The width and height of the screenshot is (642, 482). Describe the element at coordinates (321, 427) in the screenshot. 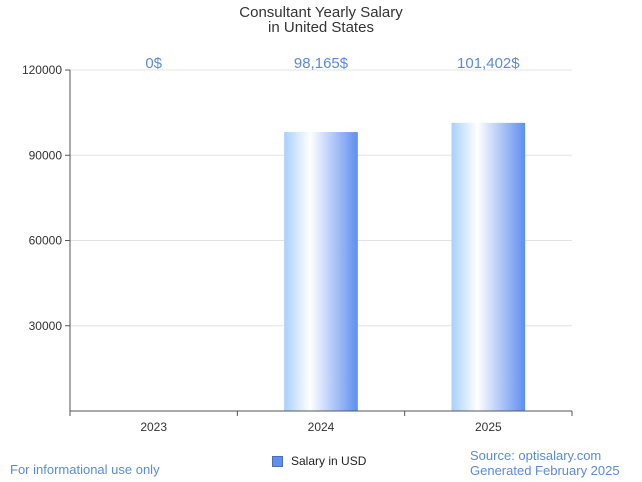

I see `x-tick-label: 2024` at that location.